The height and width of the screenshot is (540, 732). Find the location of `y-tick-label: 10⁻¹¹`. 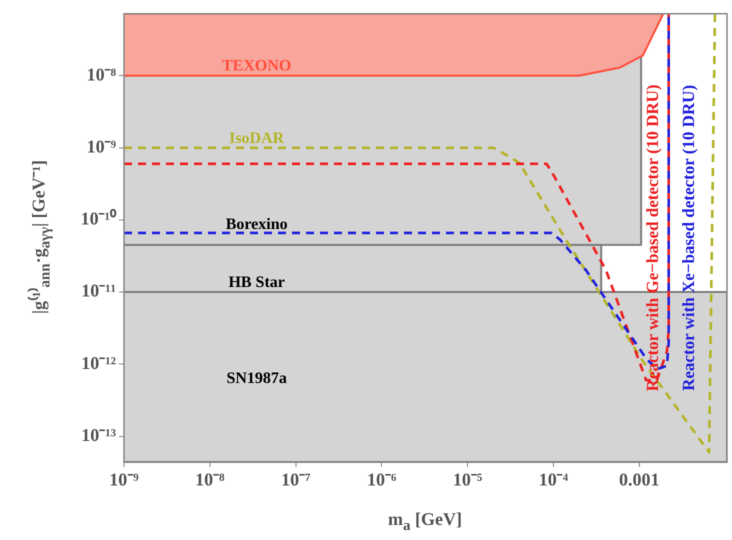

y-tick-label: 10⁻¹¹ is located at coordinates (98, 290).